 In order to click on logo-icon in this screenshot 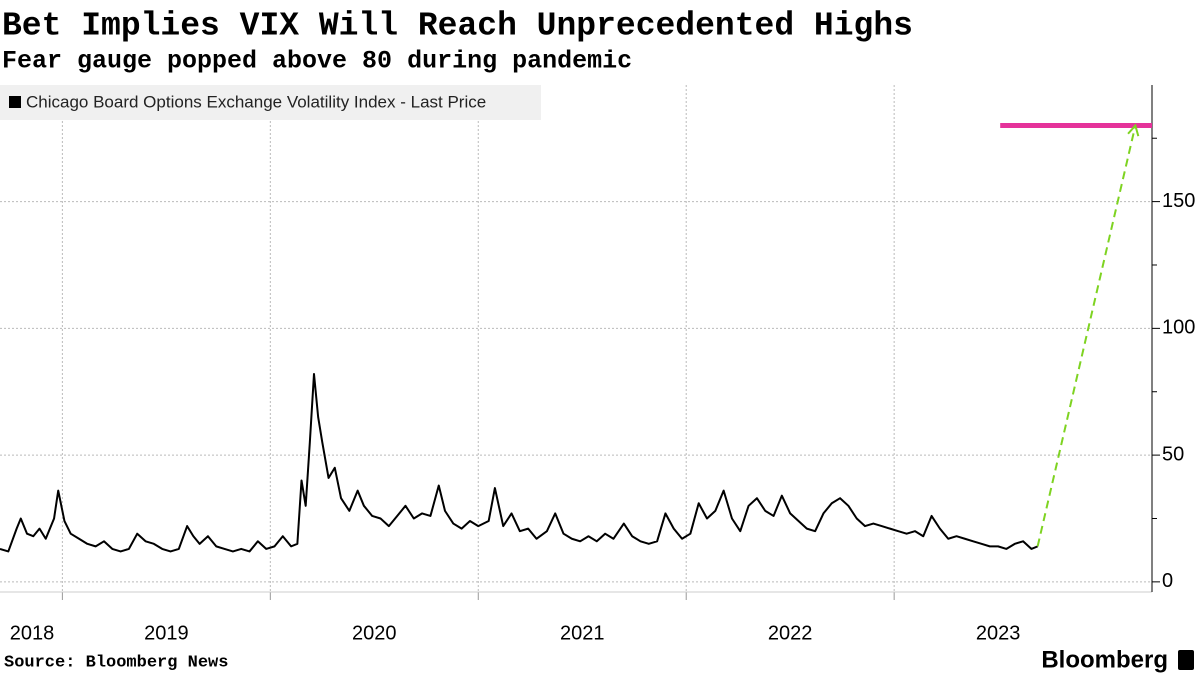, I will do `click(1186, 660)`.